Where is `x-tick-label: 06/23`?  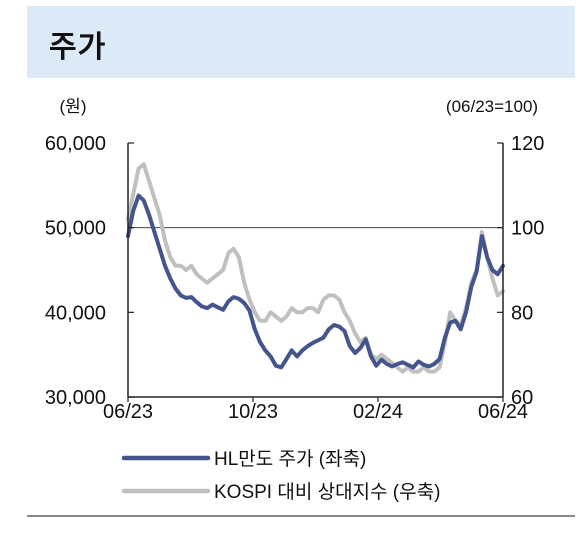 x-tick-label: 06/23 is located at coordinates (128, 412).